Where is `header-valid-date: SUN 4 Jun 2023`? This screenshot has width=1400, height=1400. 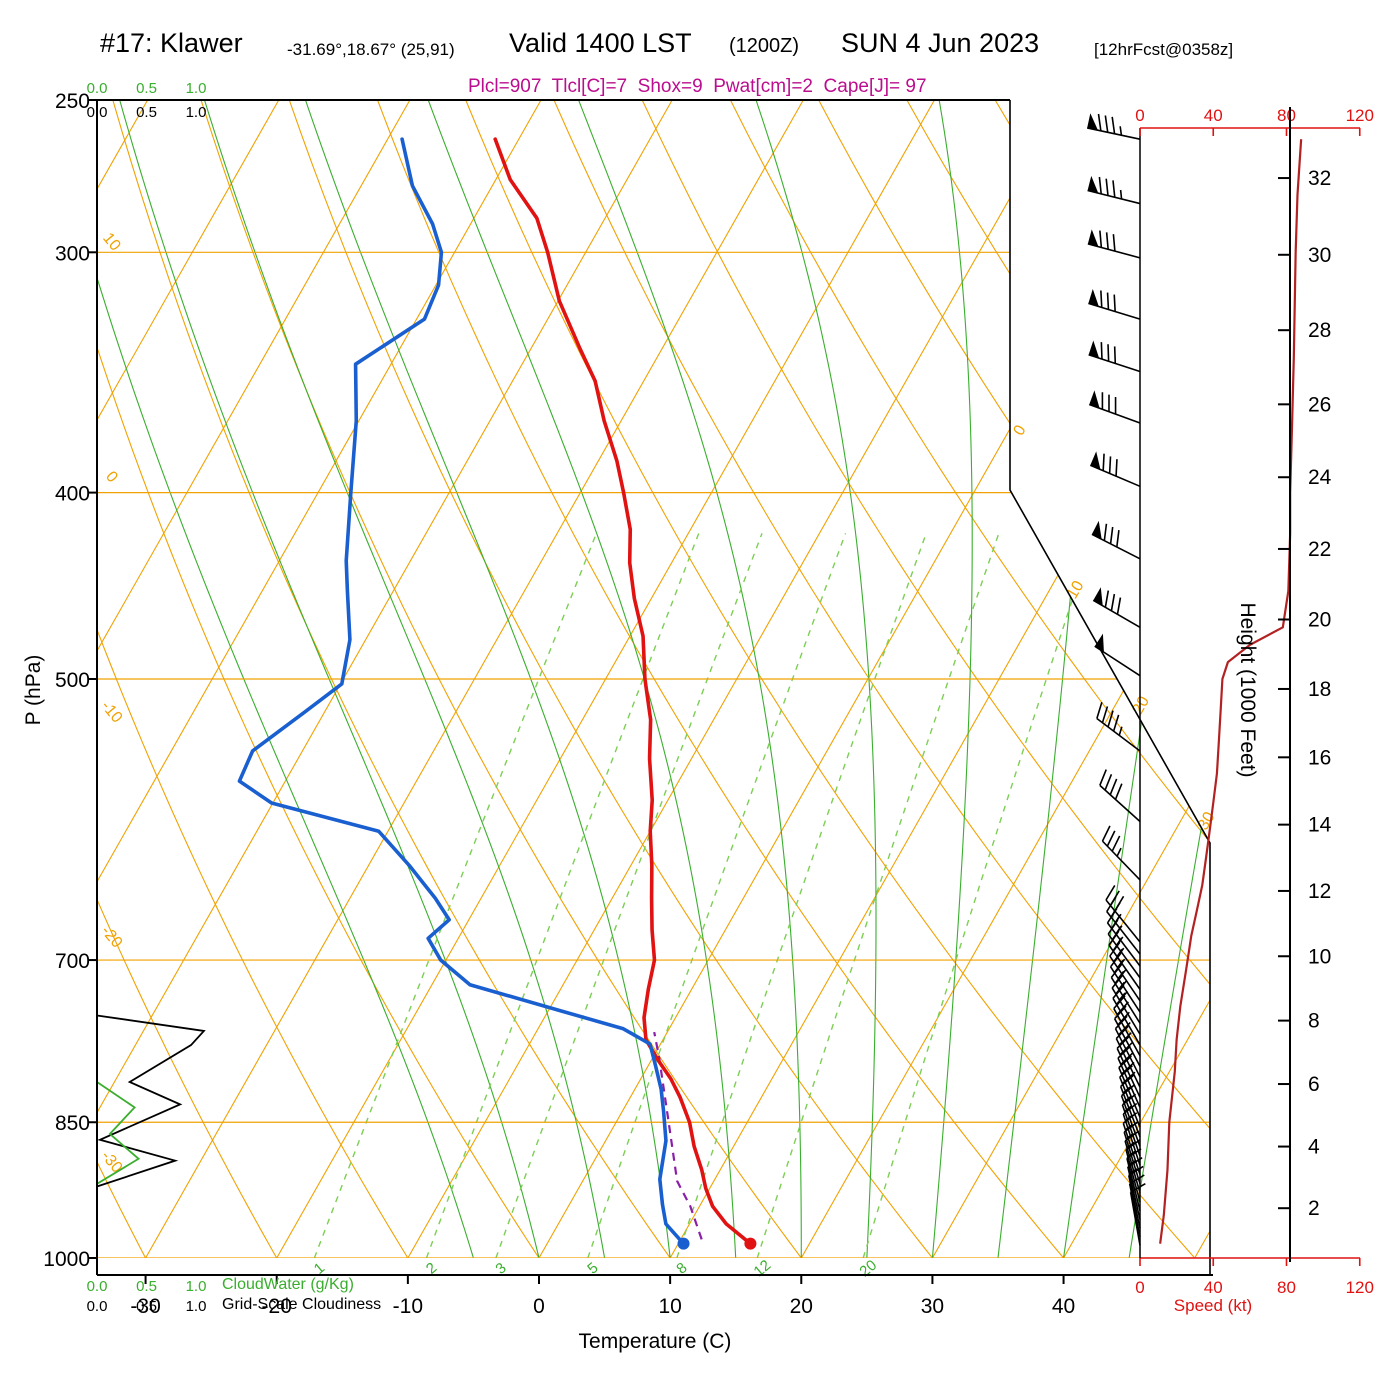
header-valid-date: SUN 4 Jun 2023 is located at coordinates (940, 43).